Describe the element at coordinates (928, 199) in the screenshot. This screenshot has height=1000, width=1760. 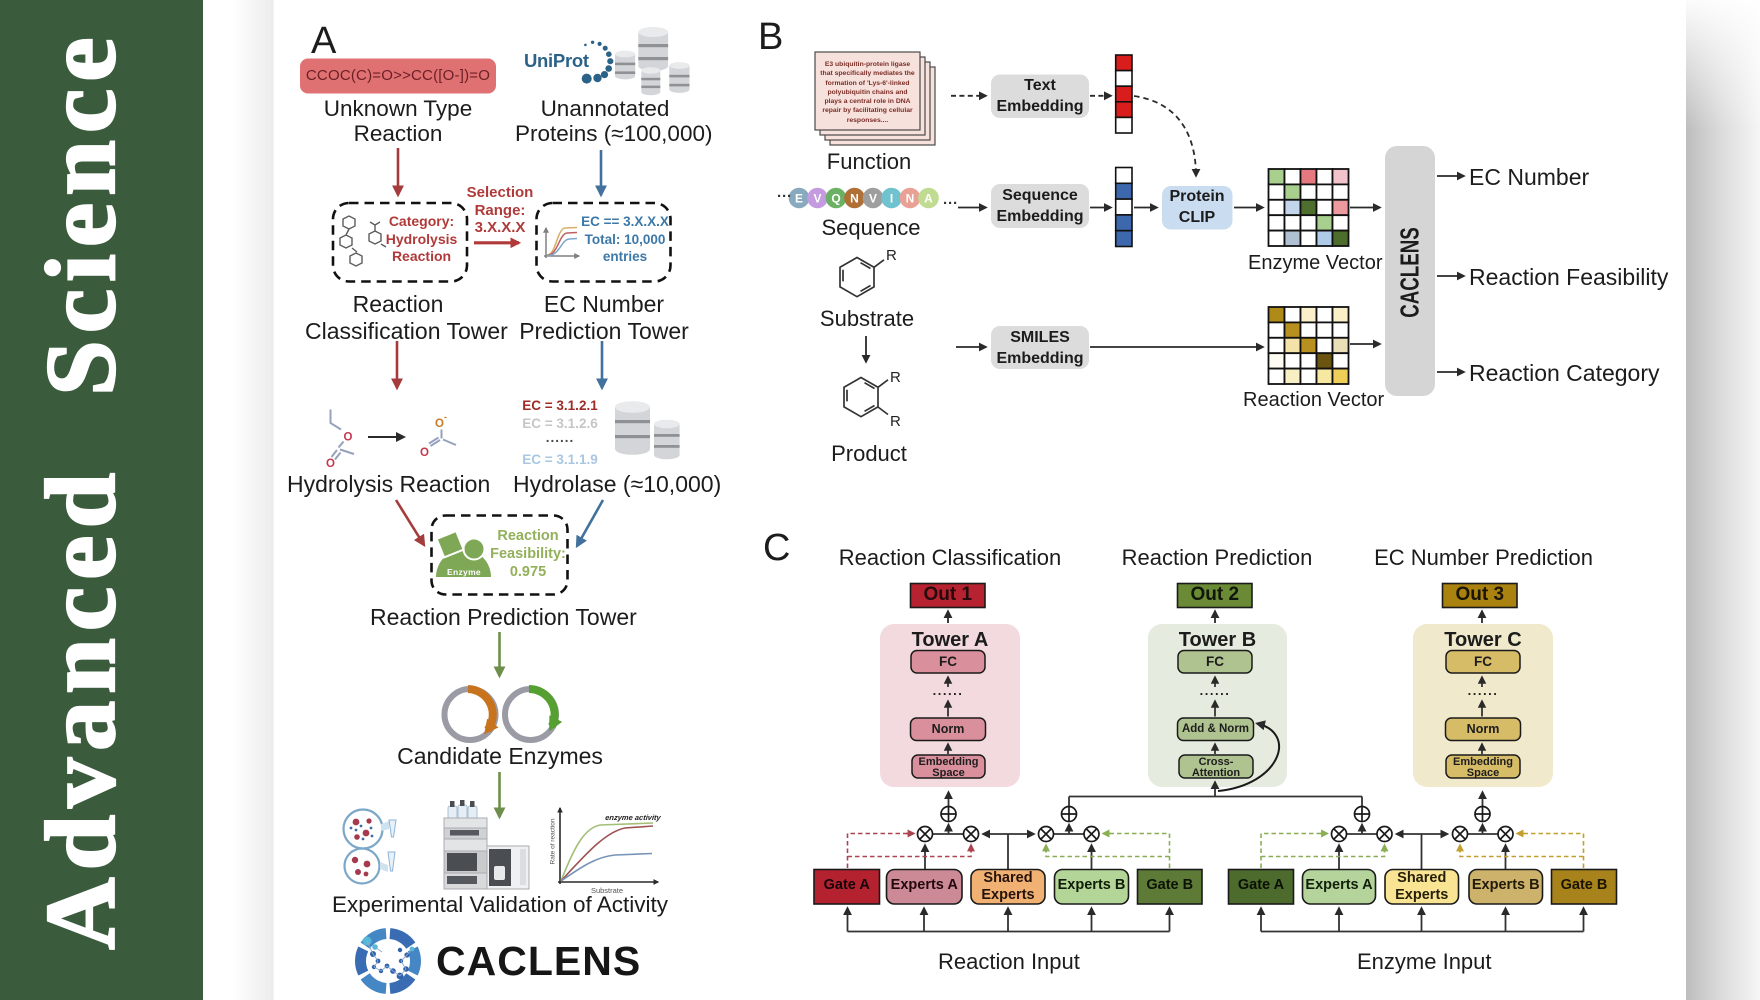
I see `svg-text: A` at that location.